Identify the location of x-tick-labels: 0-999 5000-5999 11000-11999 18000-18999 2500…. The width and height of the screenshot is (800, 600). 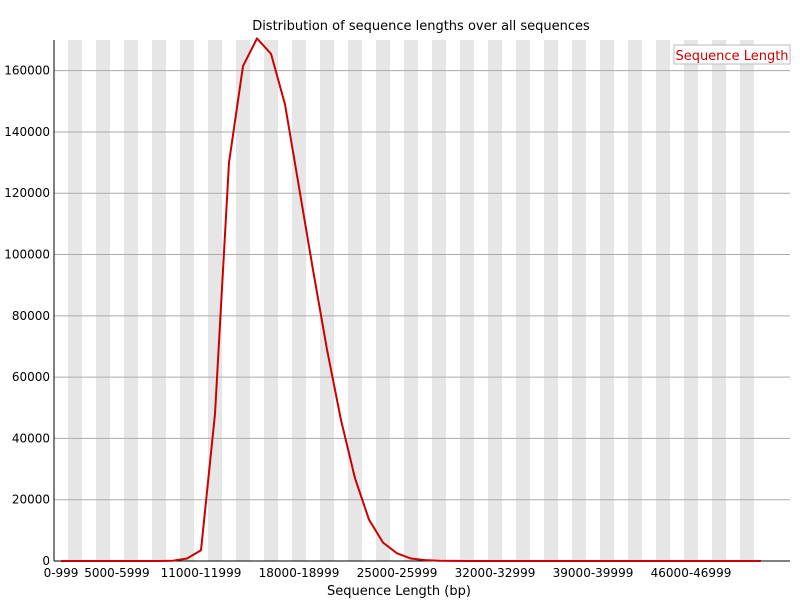
(388, 573).